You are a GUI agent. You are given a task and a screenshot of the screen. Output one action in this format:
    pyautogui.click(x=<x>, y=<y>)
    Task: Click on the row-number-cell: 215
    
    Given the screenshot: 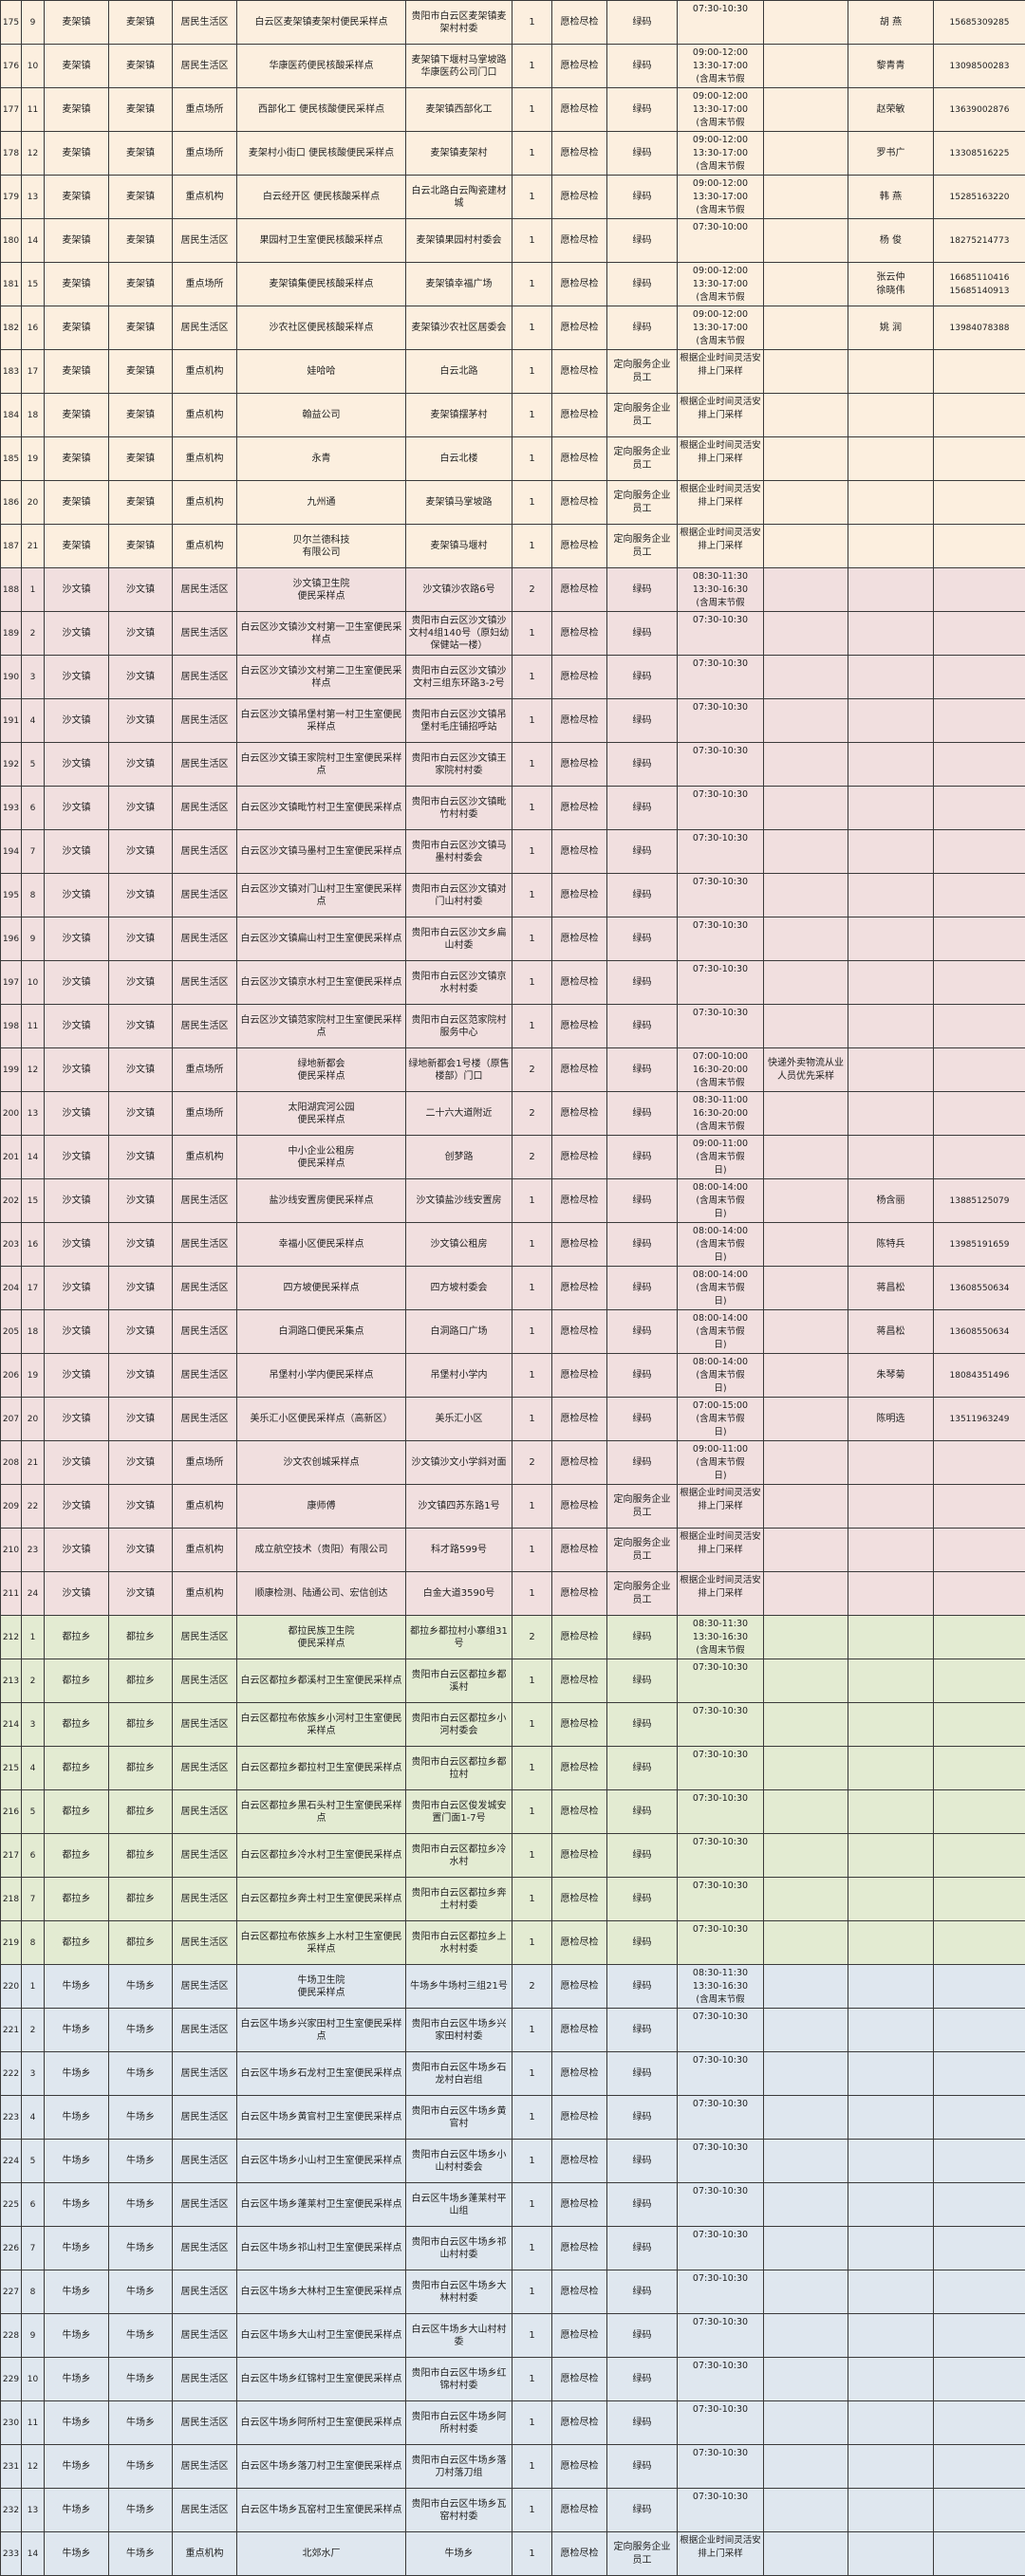 What is the action you would take?
    pyautogui.click(x=11, y=1768)
    